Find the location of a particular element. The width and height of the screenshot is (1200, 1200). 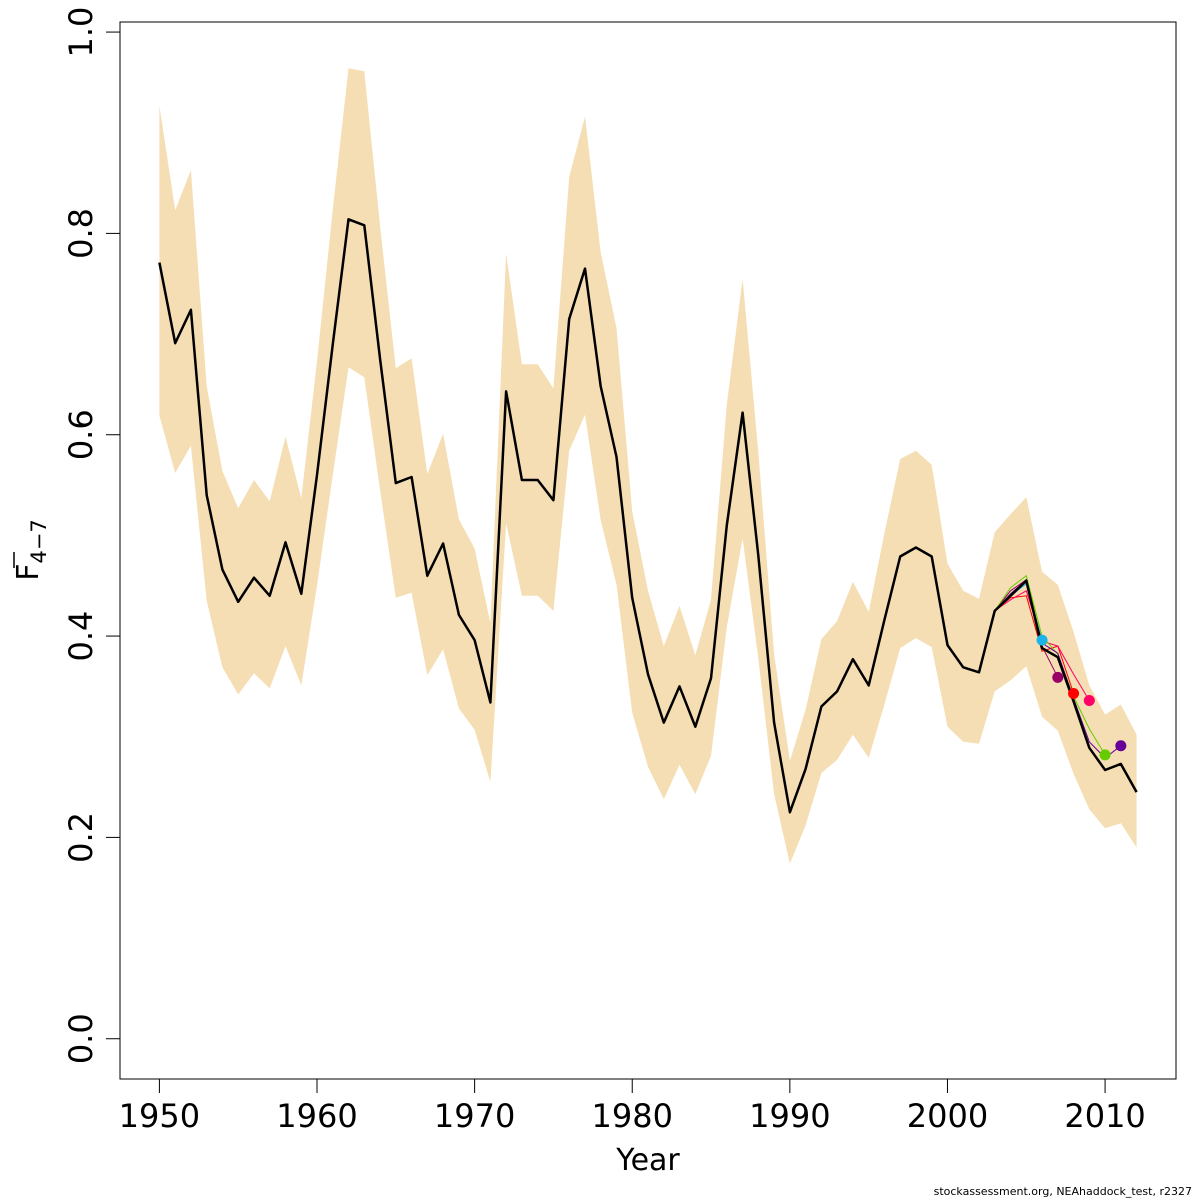

y-tick-label: 0.0 is located at coordinates (81, 1038).